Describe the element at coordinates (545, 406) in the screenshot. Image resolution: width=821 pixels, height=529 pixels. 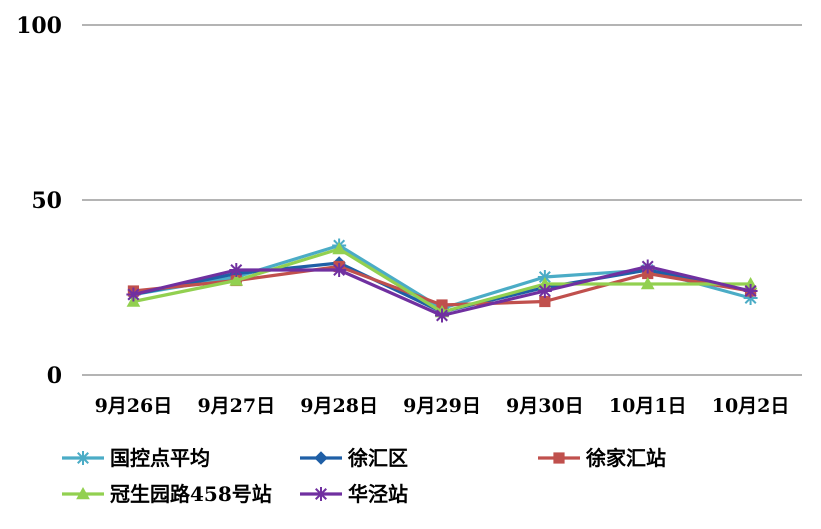
I see `x-category-label: 9月30日` at that location.